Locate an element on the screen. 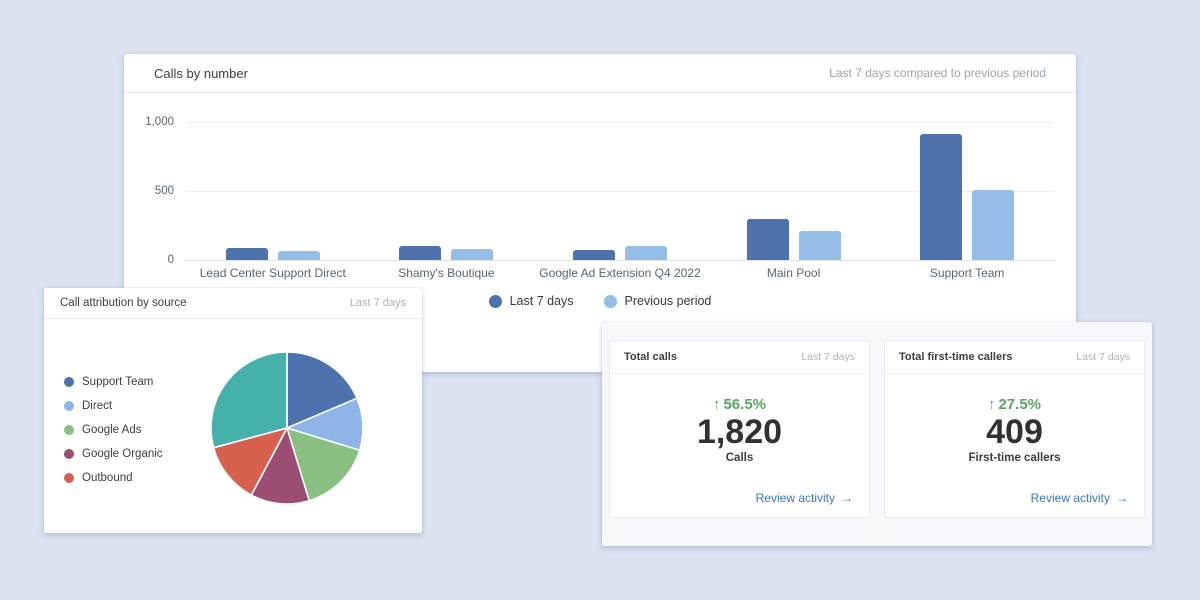 The width and height of the screenshot is (1200, 600). first-time-callers-change: ↑ 27.5% is located at coordinates (1014, 404).